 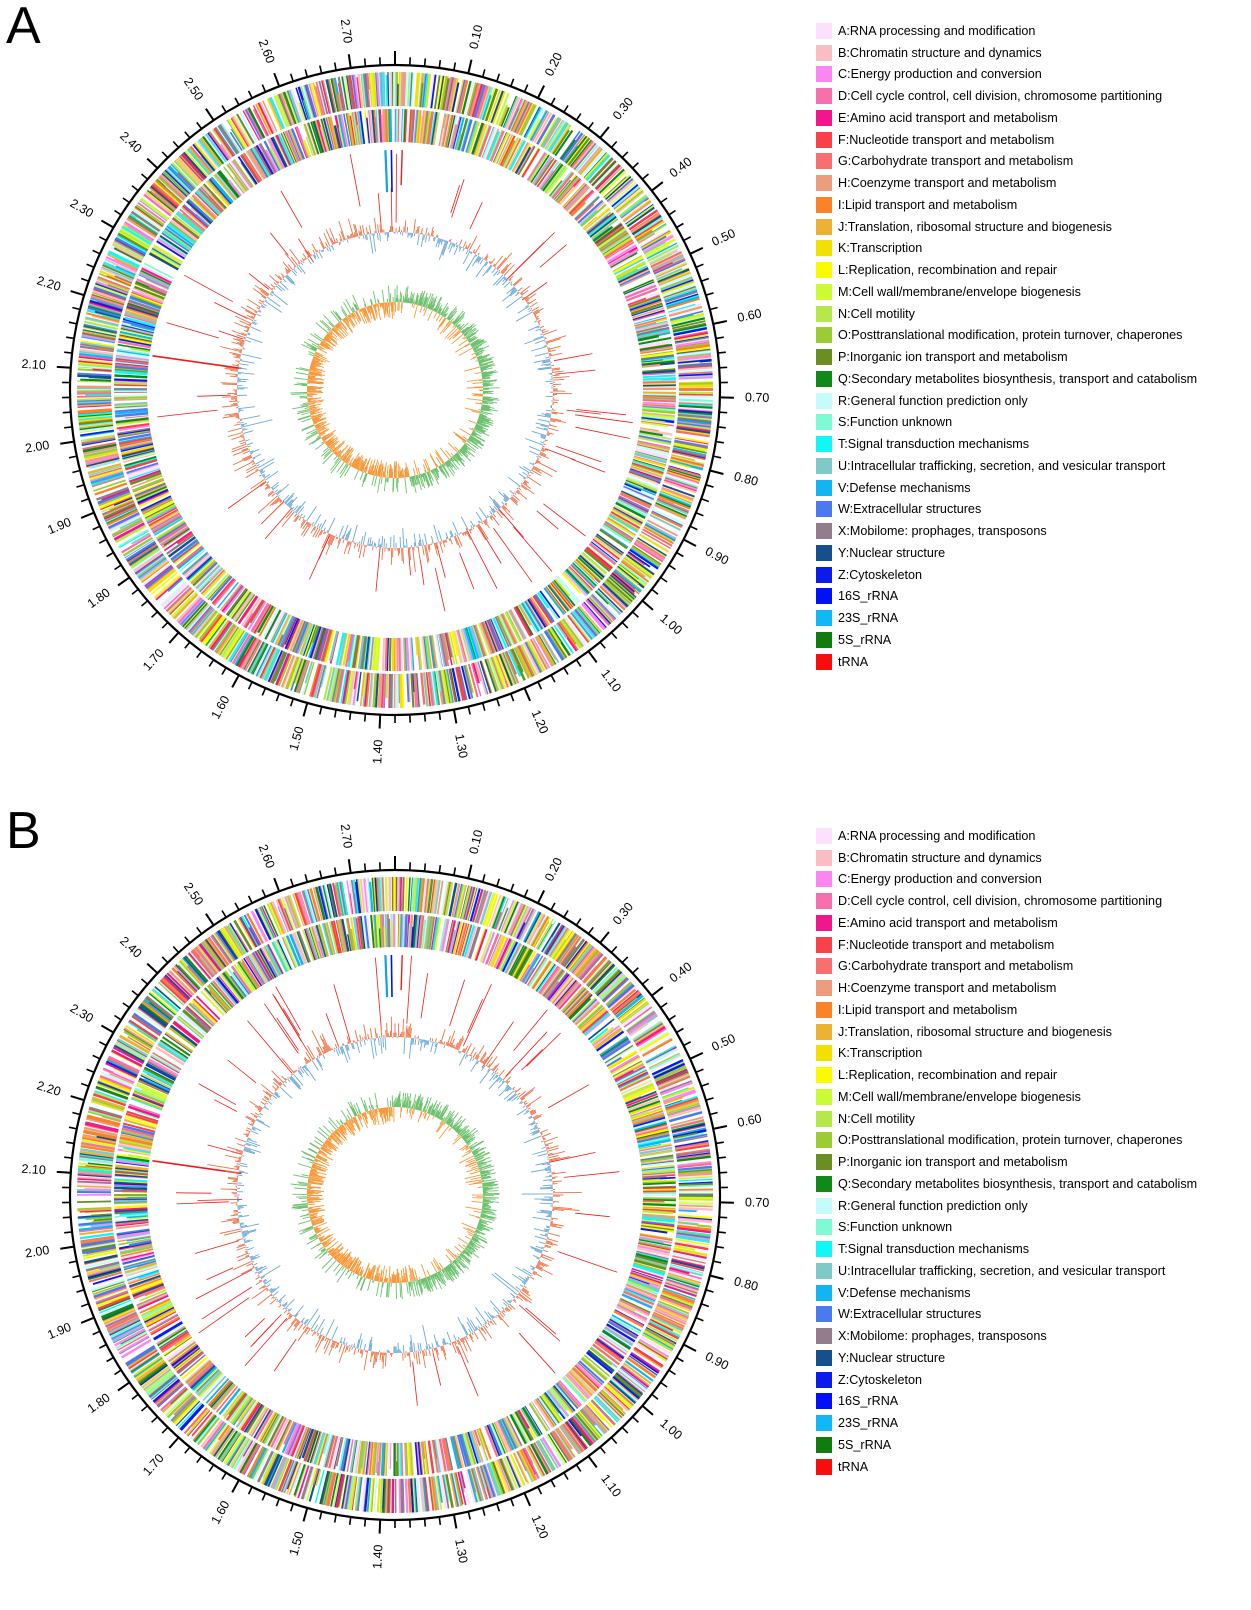 I want to click on legend-swatch, so click(x=824, y=226).